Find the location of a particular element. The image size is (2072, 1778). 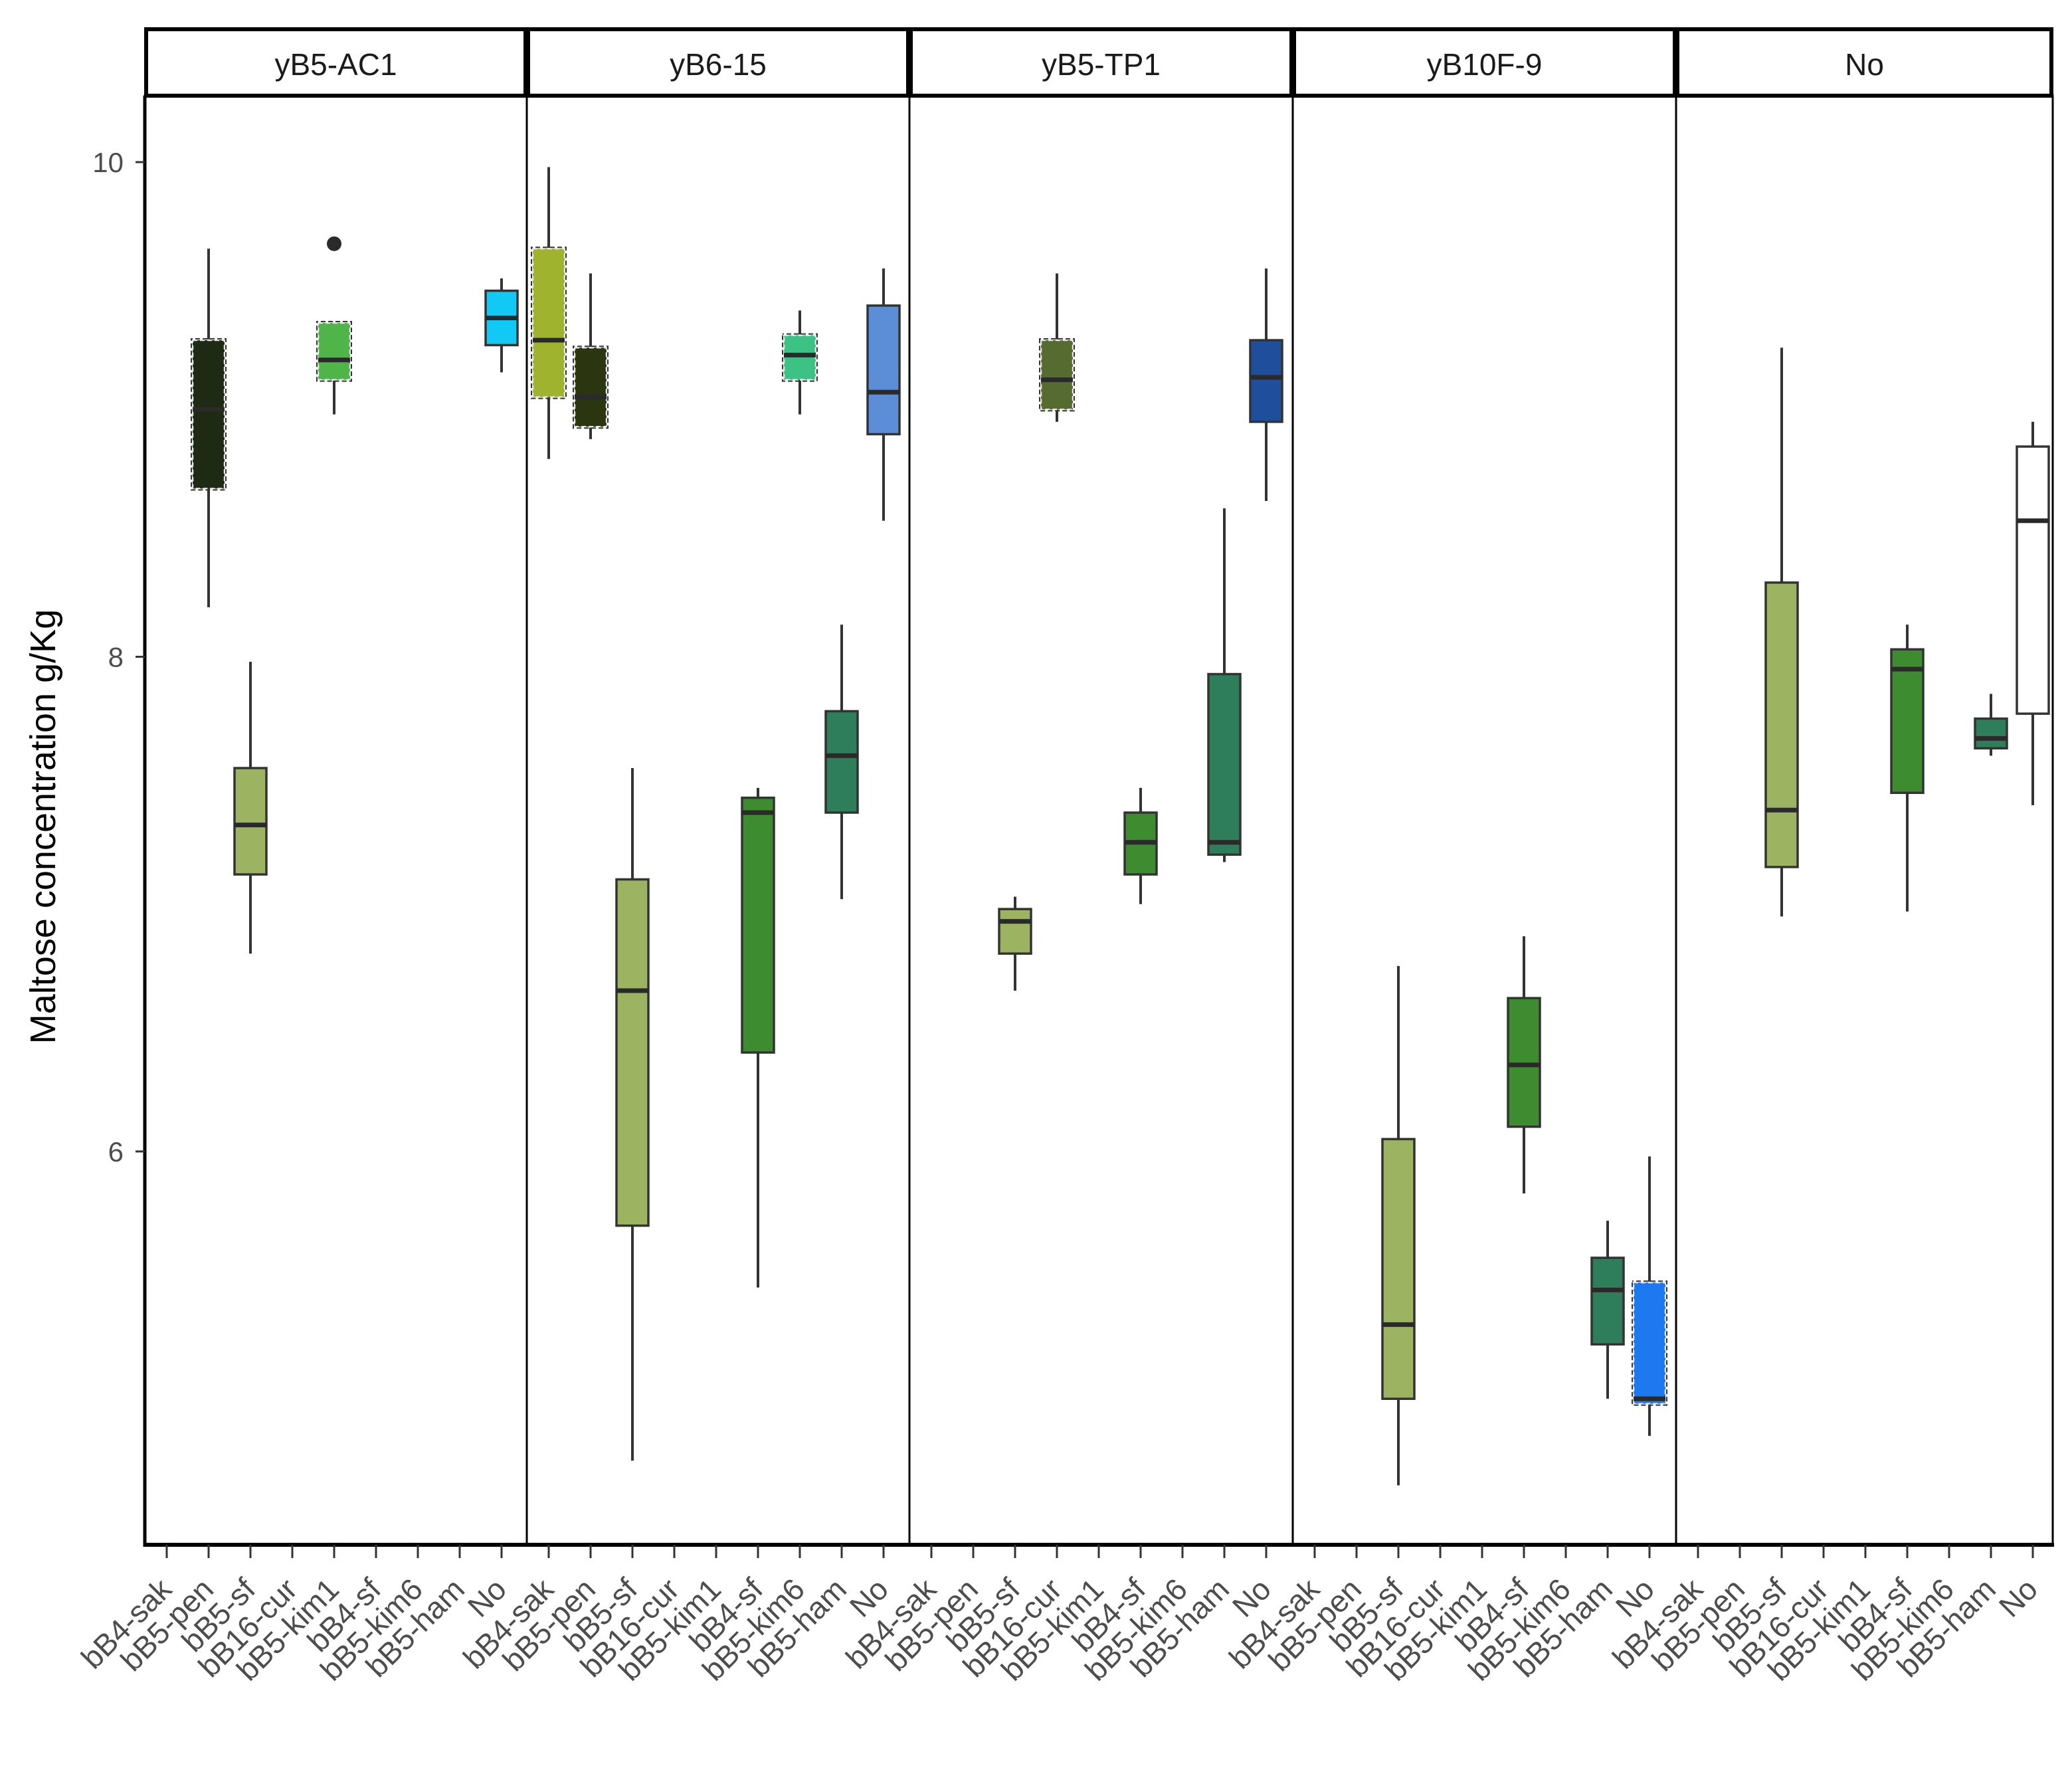

box-No-bB4-sf is located at coordinates (1907, 768).